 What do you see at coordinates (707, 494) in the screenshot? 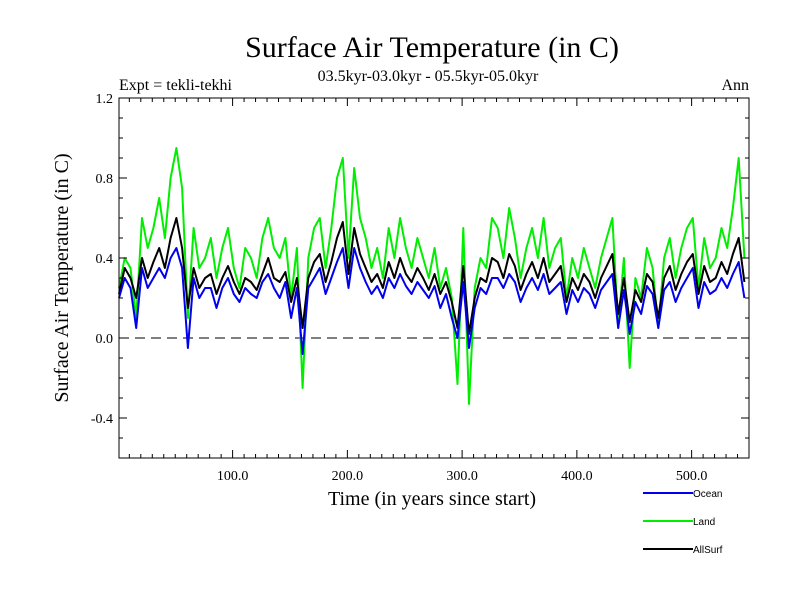
I see `legend-label-ocean: Ocean` at bounding box center [707, 494].